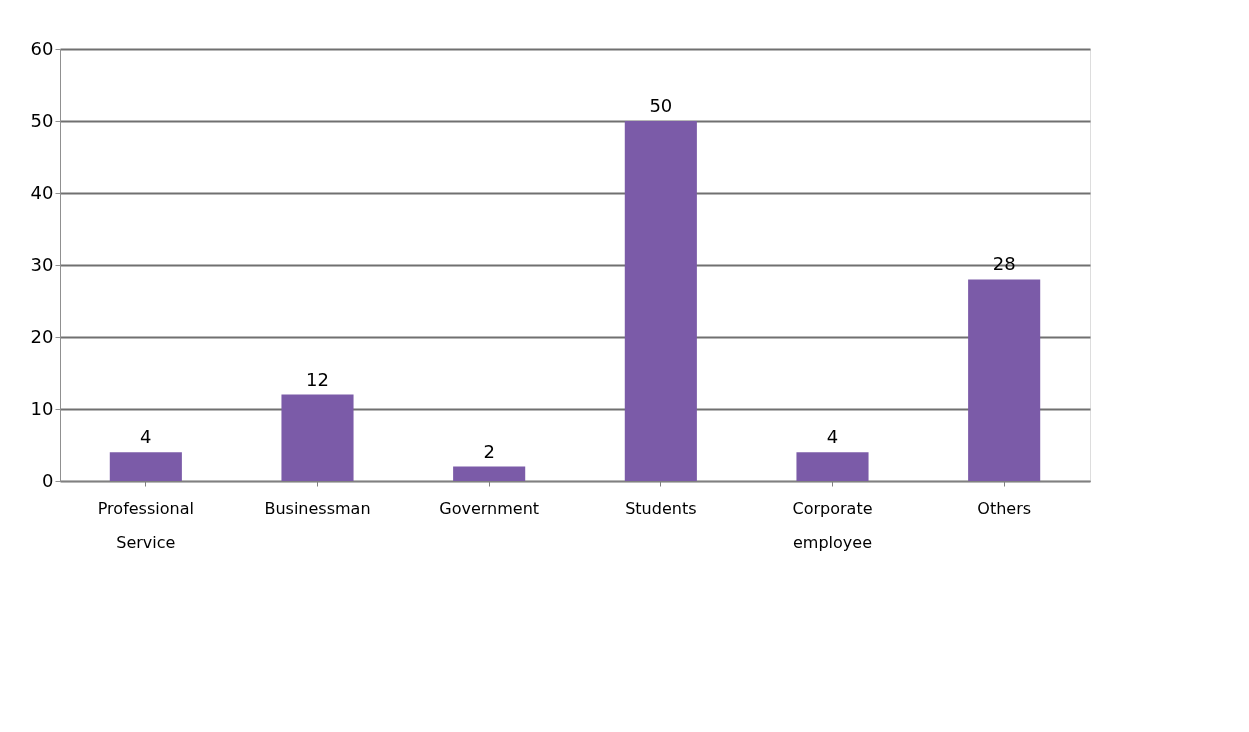  What do you see at coordinates (489, 508) in the screenshot?
I see `x-tick-label: Government` at bounding box center [489, 508].